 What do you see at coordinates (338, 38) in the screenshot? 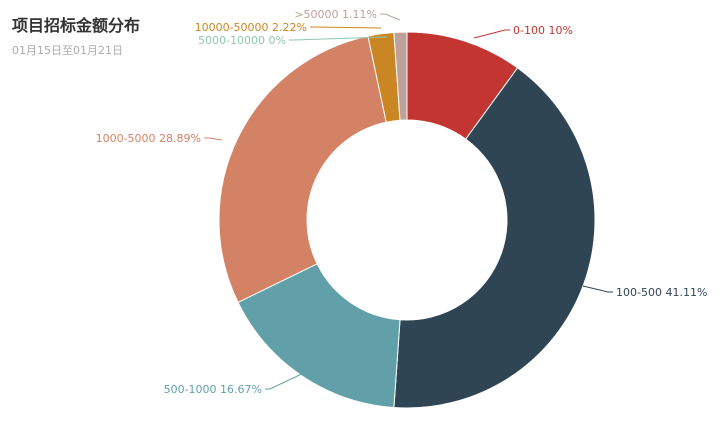
I see `slice-5000-10000-leader-line` at bounding box center [338, 38].